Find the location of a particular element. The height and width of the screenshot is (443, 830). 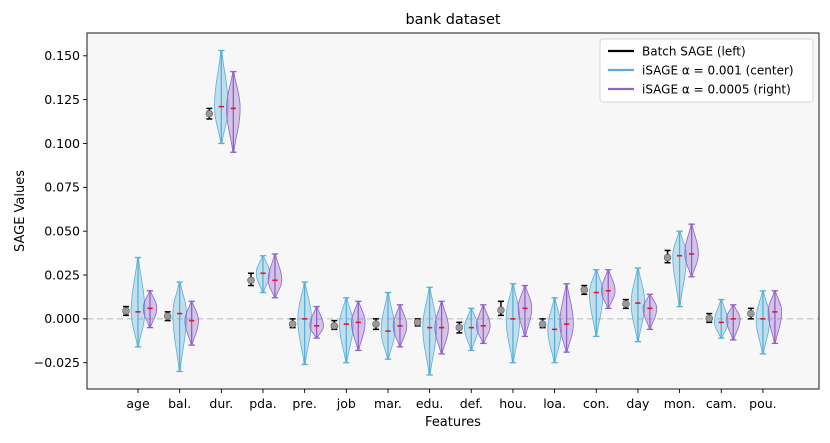

batch-mean-point-hou is located at coordinates (501, 310).